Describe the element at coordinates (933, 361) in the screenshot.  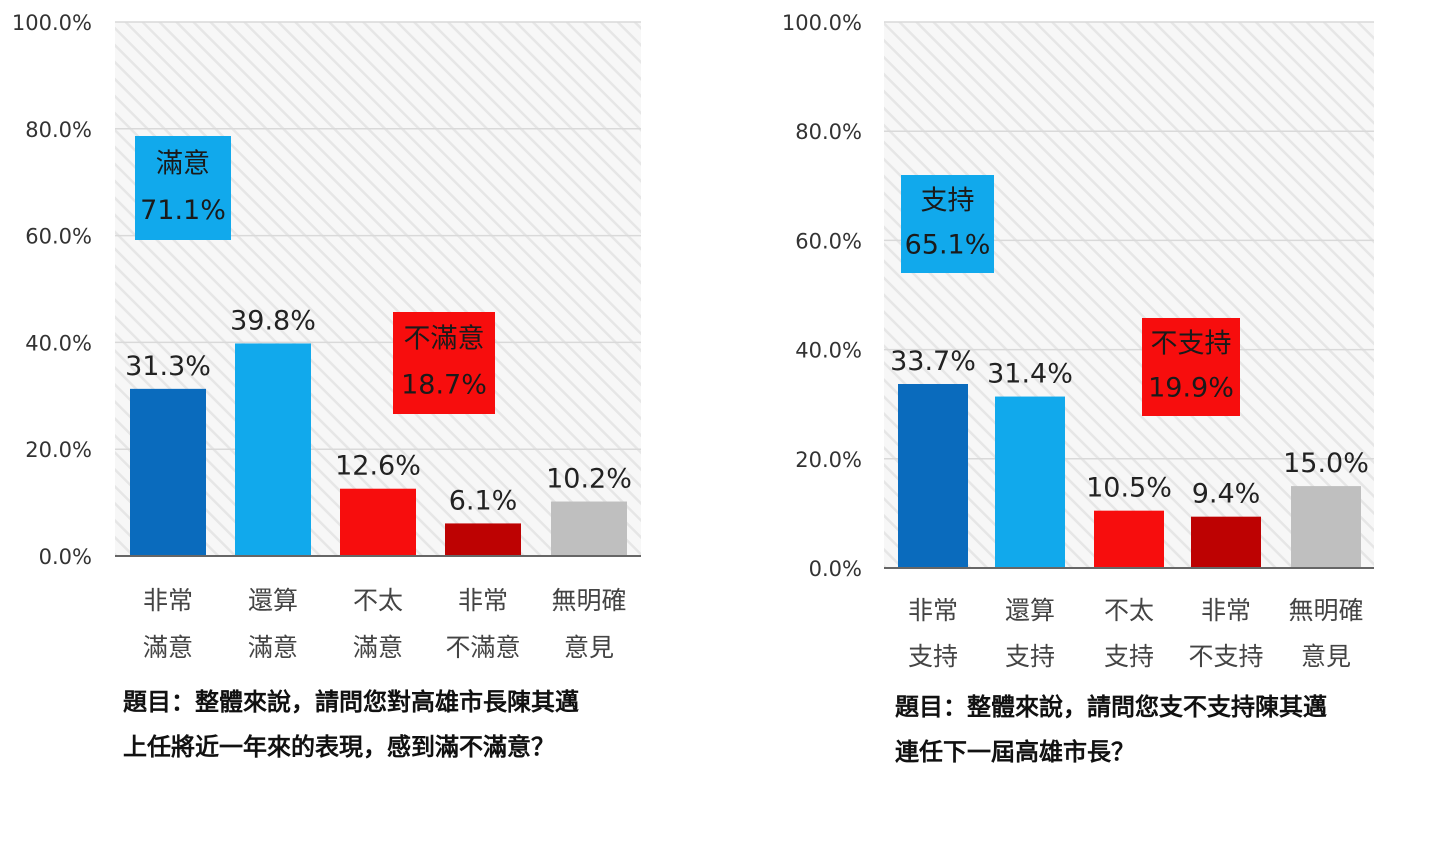
I see `bar-value-label: 33.7%` at that location.